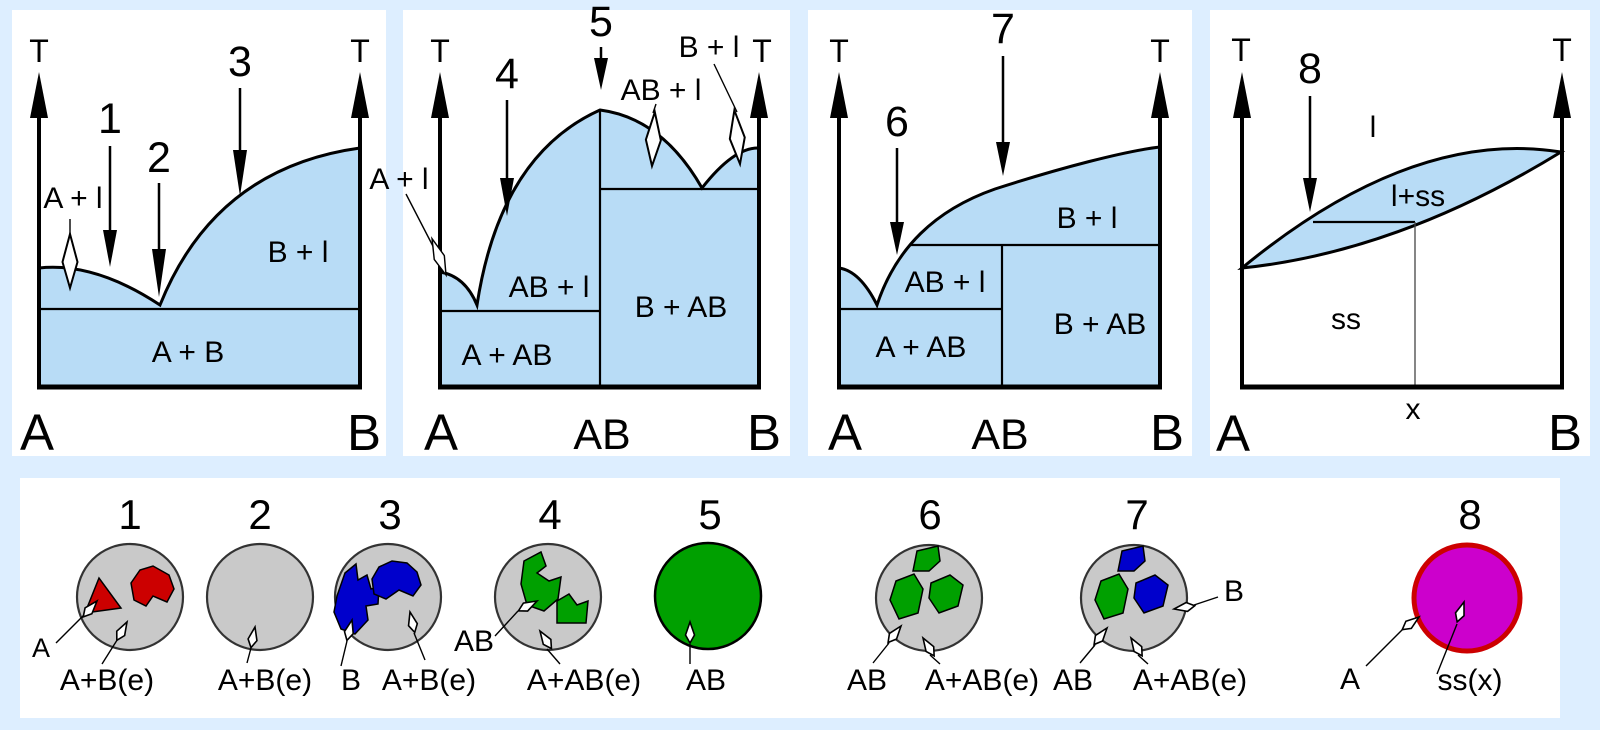 This screenshot has height=730, width=1600. I want to click on arrow-5-head-icon, so click(601, 74).